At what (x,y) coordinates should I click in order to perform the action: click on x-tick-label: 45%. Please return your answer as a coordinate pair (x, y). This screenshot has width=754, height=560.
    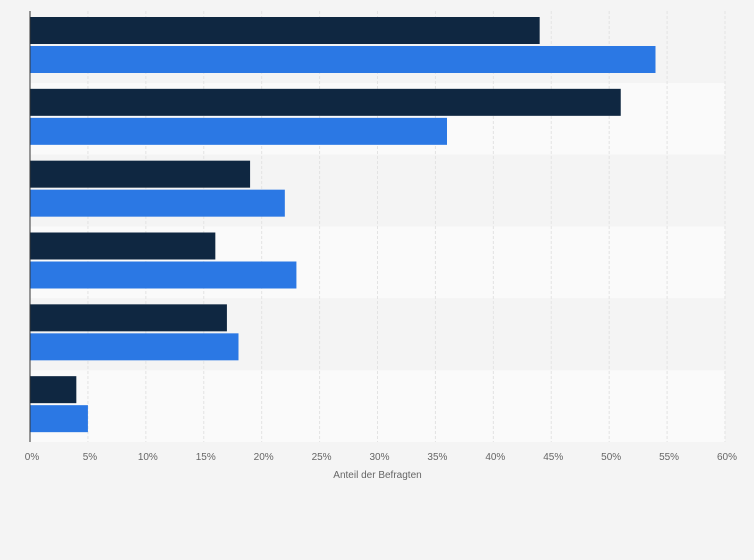
    Looking at the image, I should click on (553, 457).